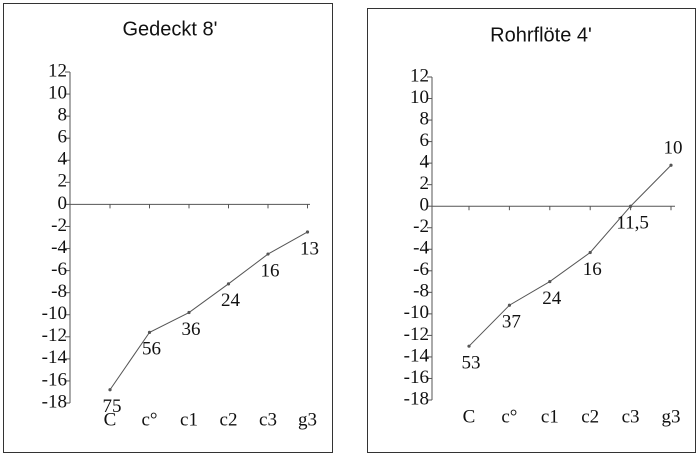 Image resolution: width=700 pixels, height=460 pixels. I want to click on chart-title: Gedeckt 8', so click(170, 29).